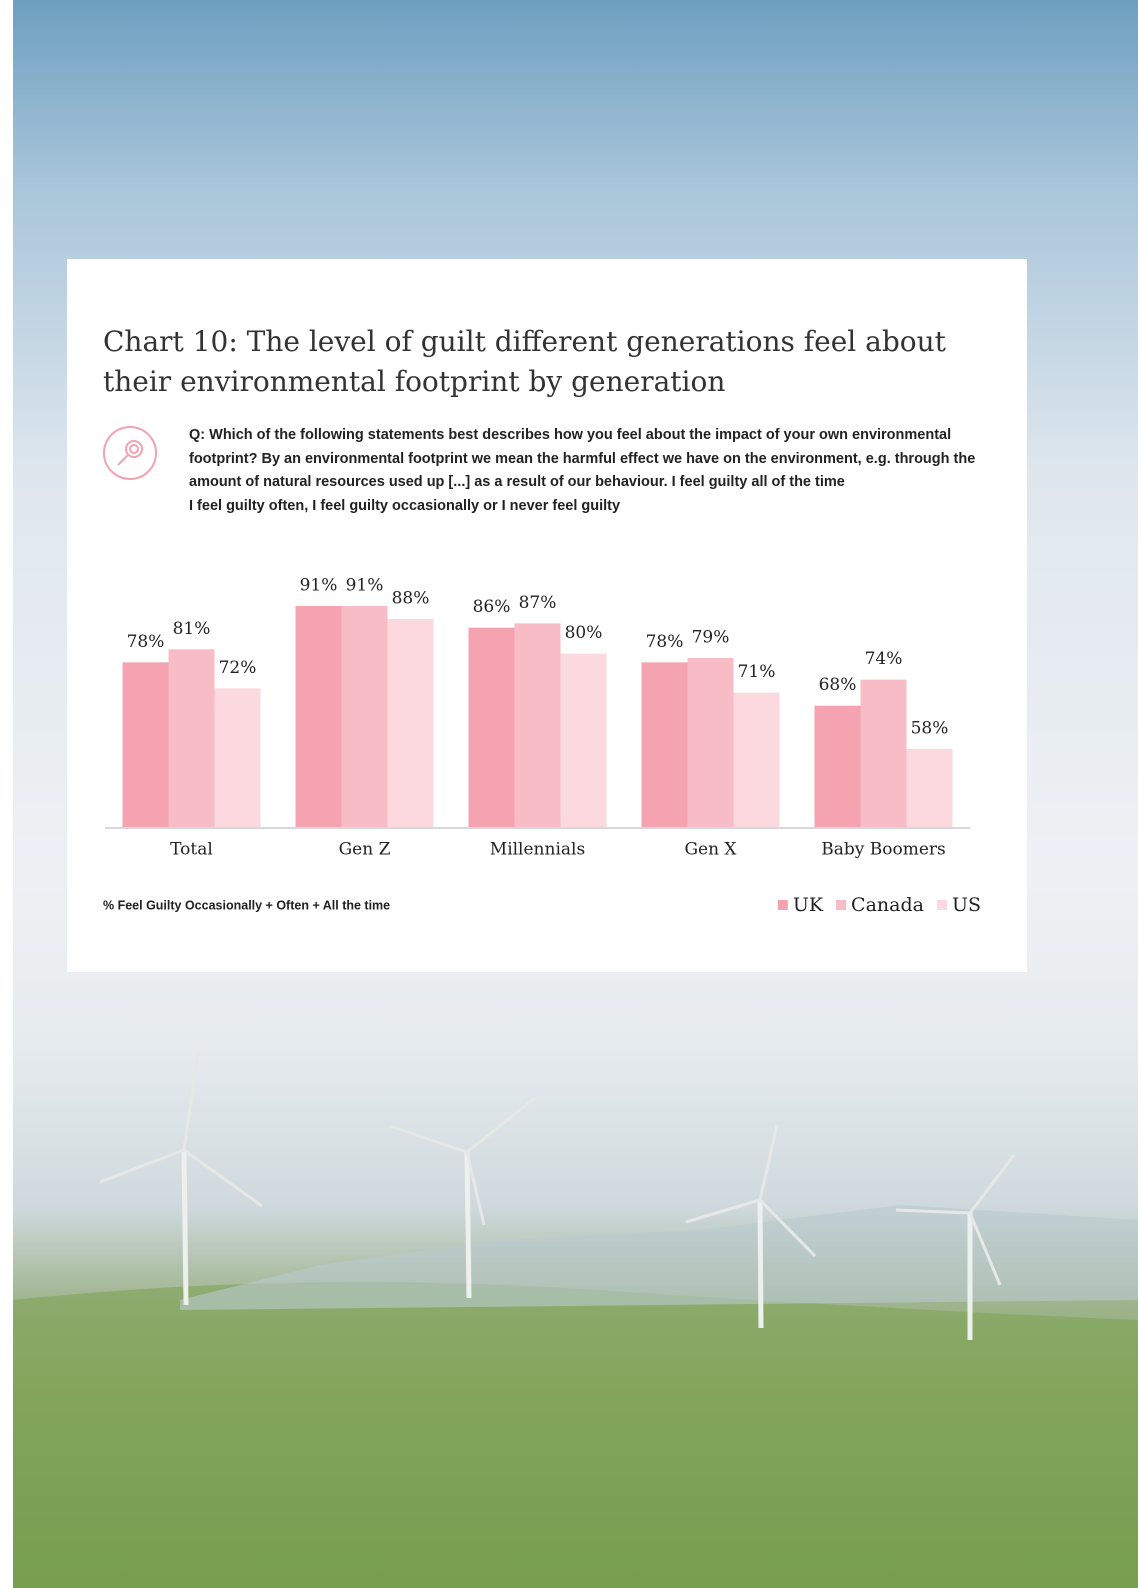 The image size is (1138, 1588). I want to click on x-tick-label: Gen X, so click(710, 850).